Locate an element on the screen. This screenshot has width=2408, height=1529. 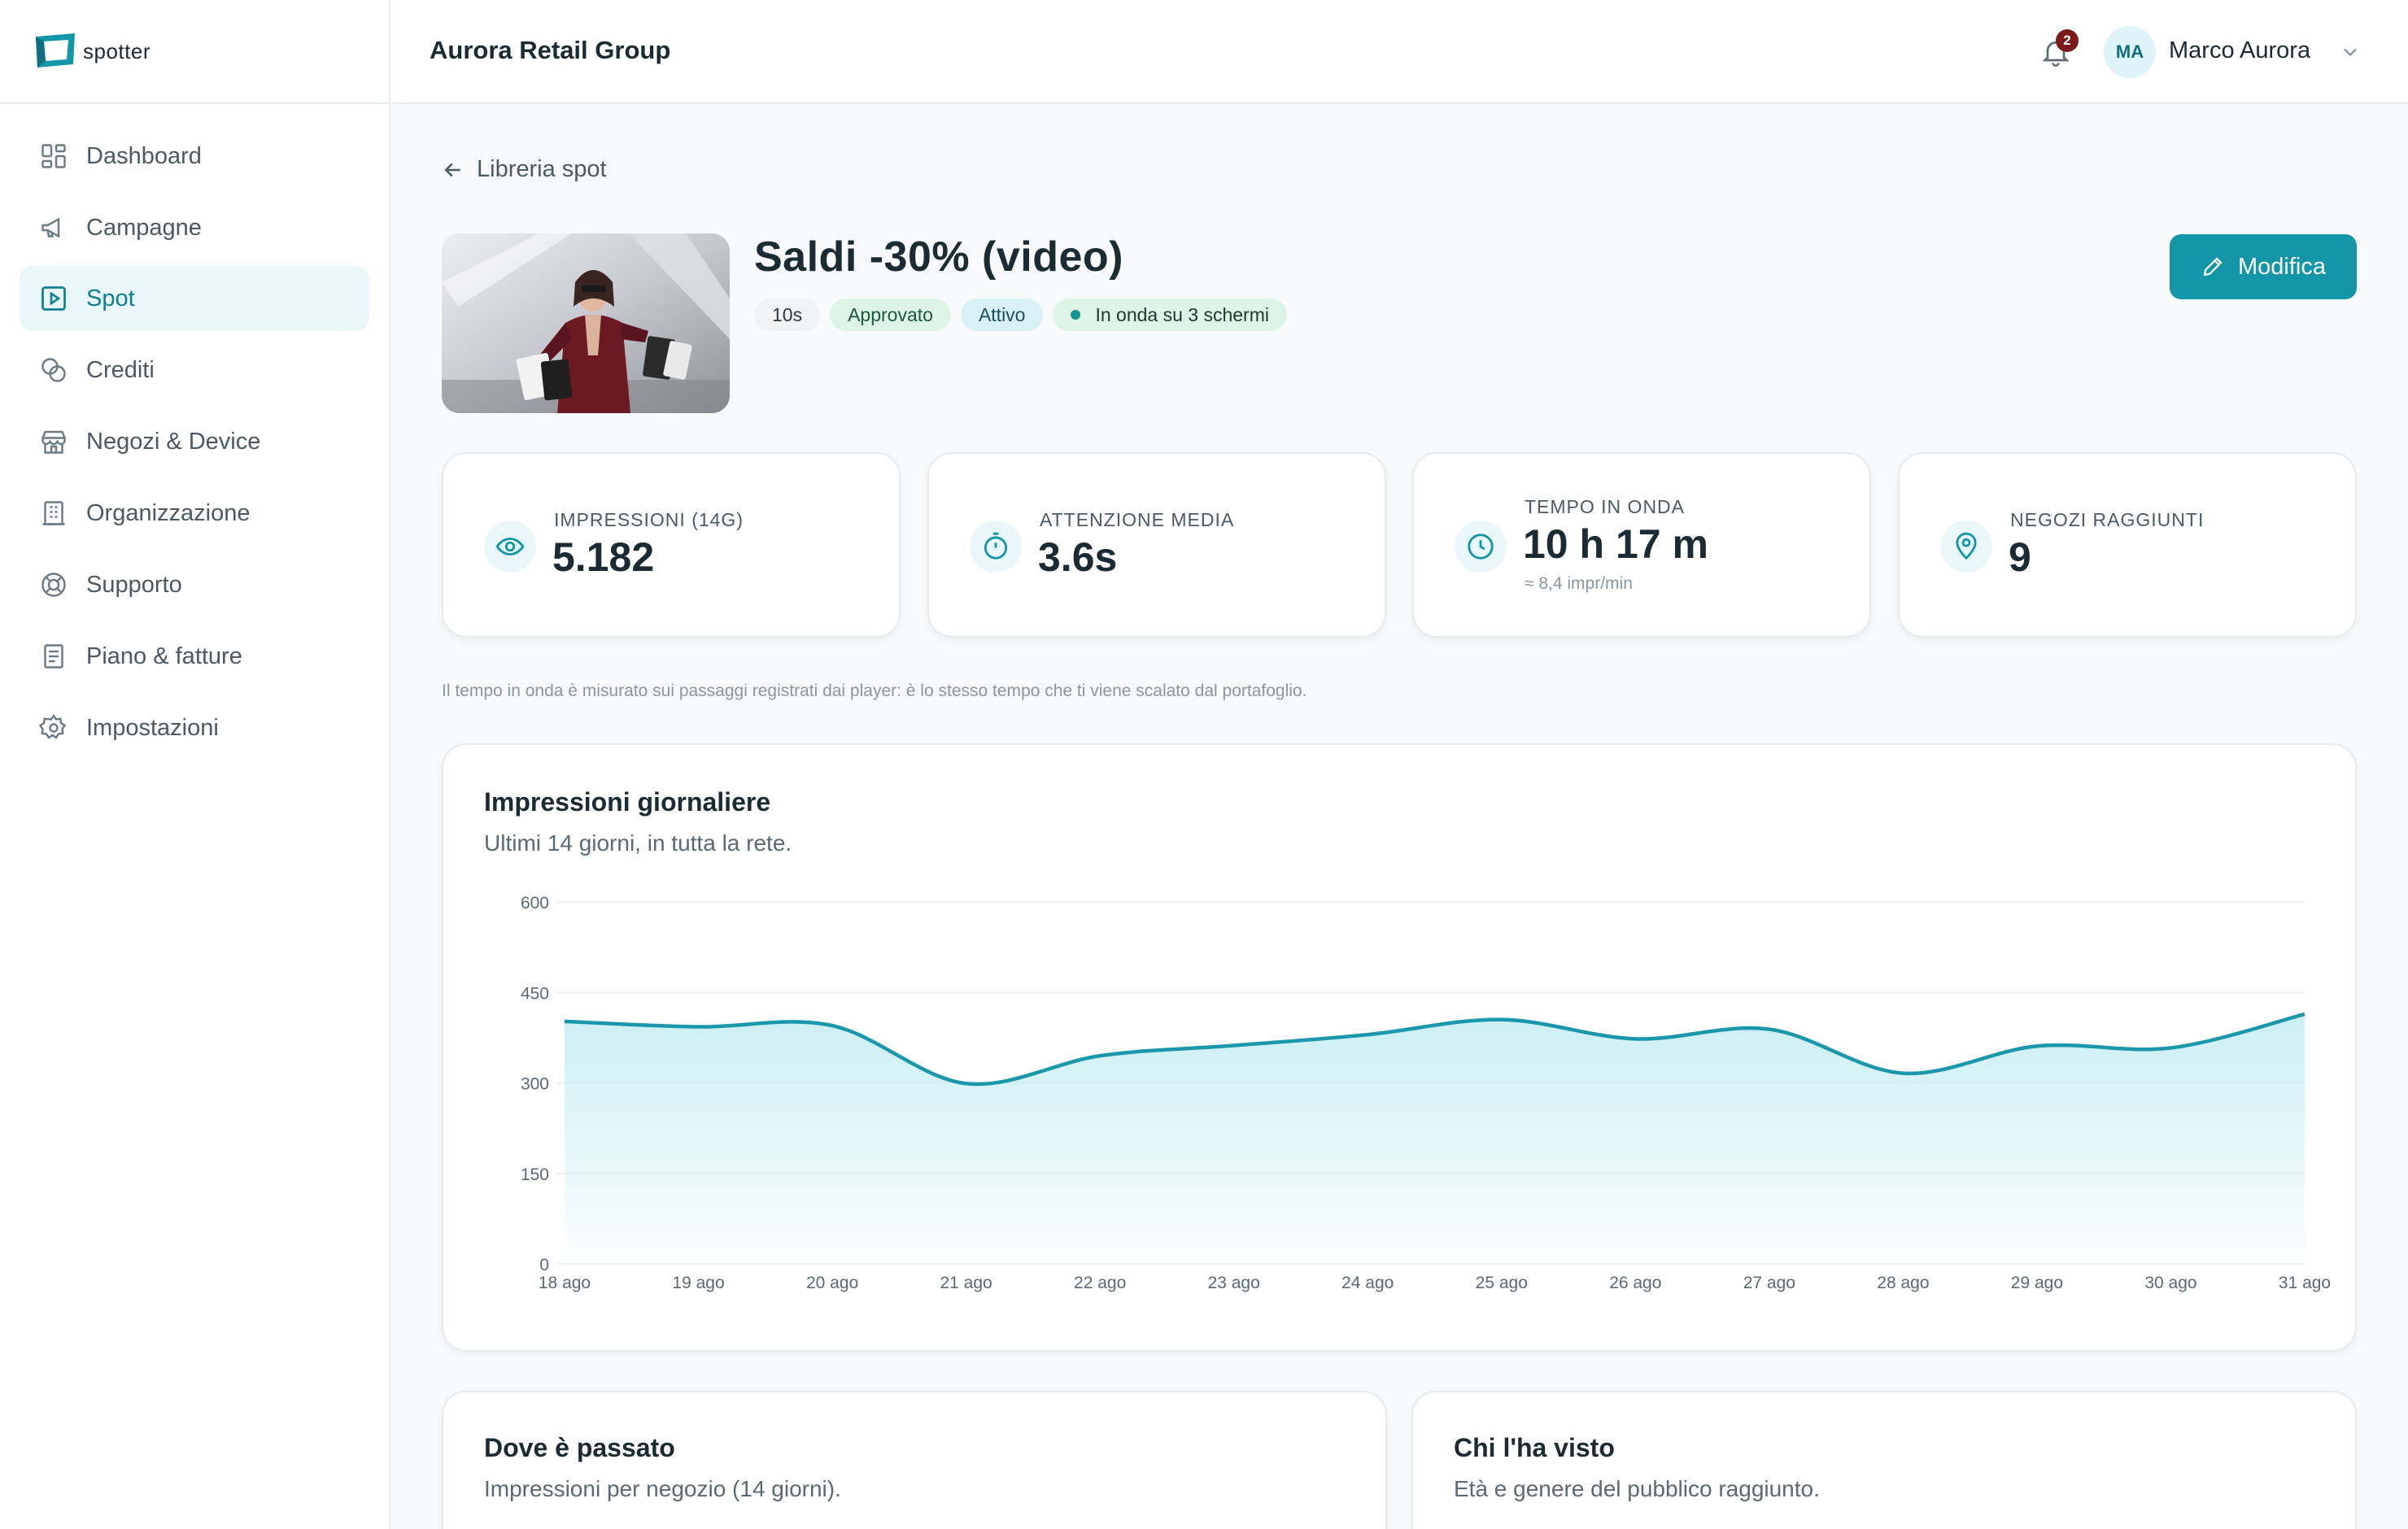
stat-label: NEGOZI RAGGIUNTI is located at coordinates (2107, 519).